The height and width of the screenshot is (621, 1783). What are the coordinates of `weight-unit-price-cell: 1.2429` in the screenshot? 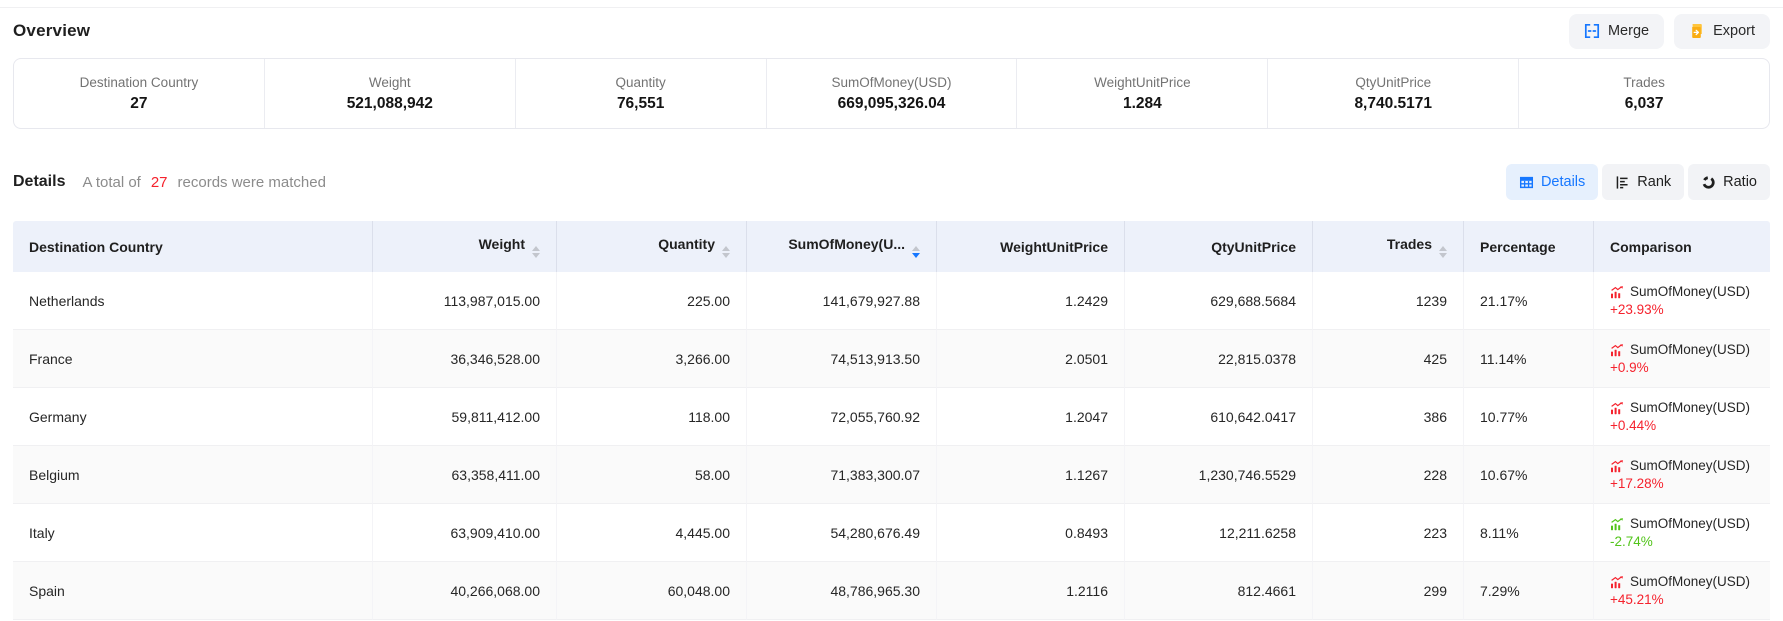 It's located at (1031, 301).